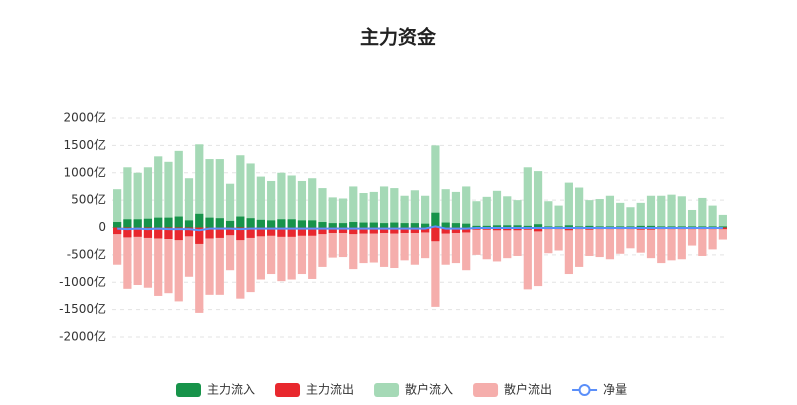  Describe the element at coordinates (231, 390) in the screenshot. I see `legend-label: 主力流入` at that location.